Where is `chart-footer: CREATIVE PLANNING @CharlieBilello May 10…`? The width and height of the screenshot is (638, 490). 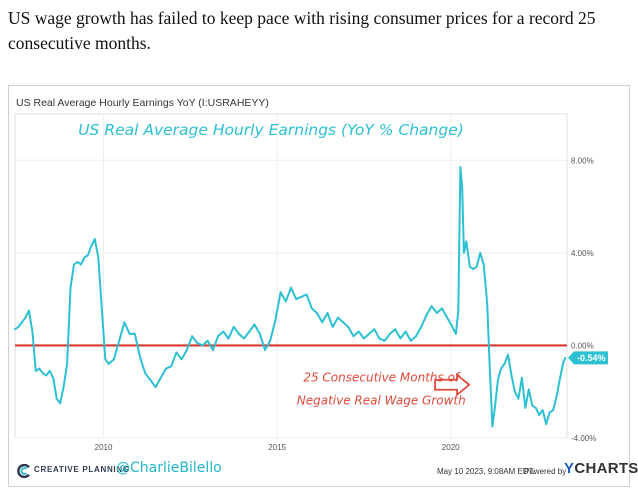
chart-footer: CREATIVE PLANNING @CharlieBilello May 10… is located at coordinates (323, 471).